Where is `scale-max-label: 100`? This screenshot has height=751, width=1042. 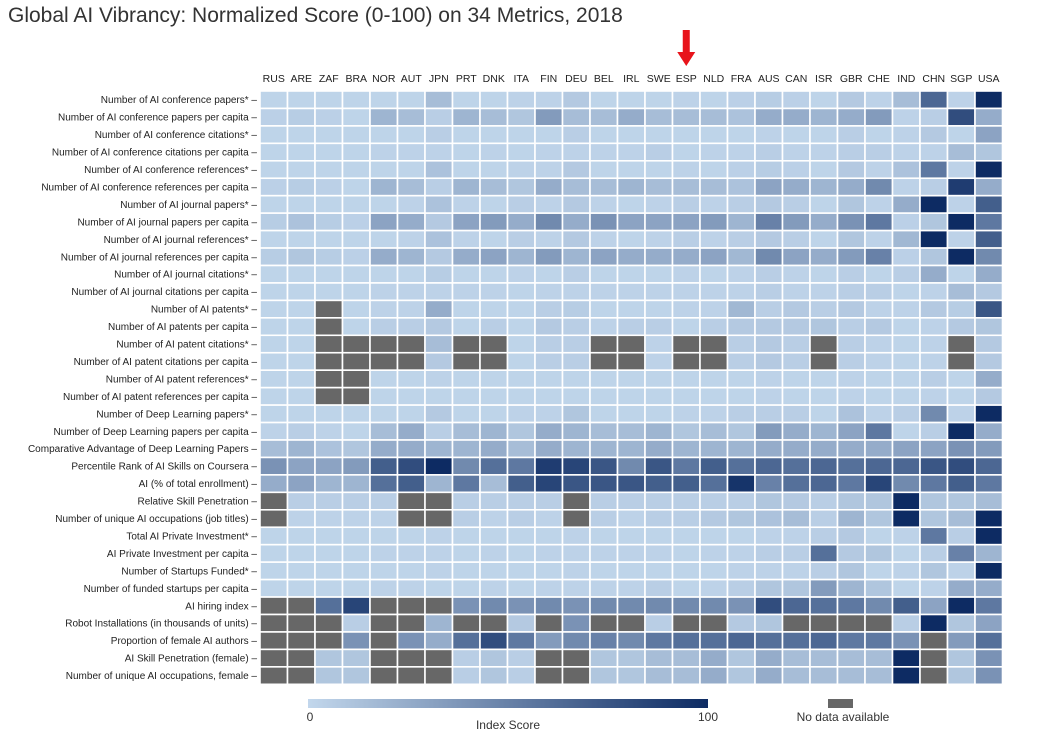
scale-max-label: 100 is located at coordinates (708, 717).